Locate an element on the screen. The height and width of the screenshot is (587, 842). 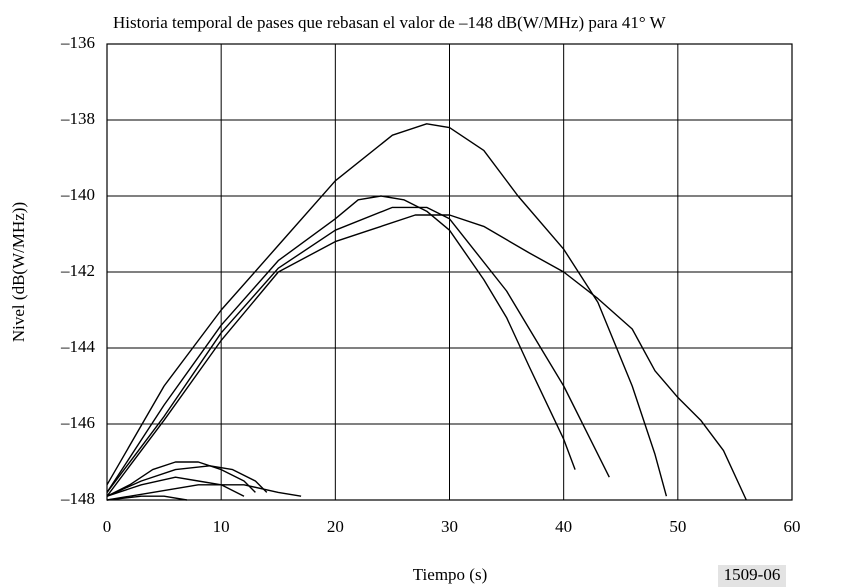
y-tick-label: –142 is located at coordinates (77, 270).